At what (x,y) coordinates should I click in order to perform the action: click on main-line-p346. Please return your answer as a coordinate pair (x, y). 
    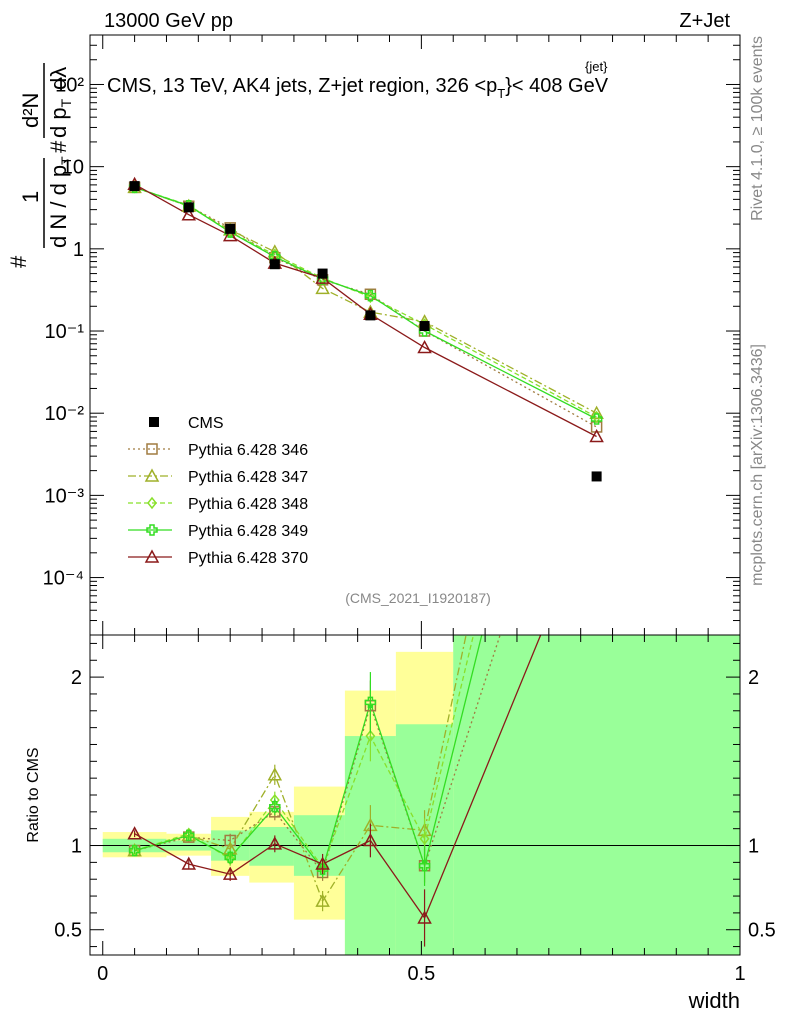
    Looking at the image, I should click on (365, 307).